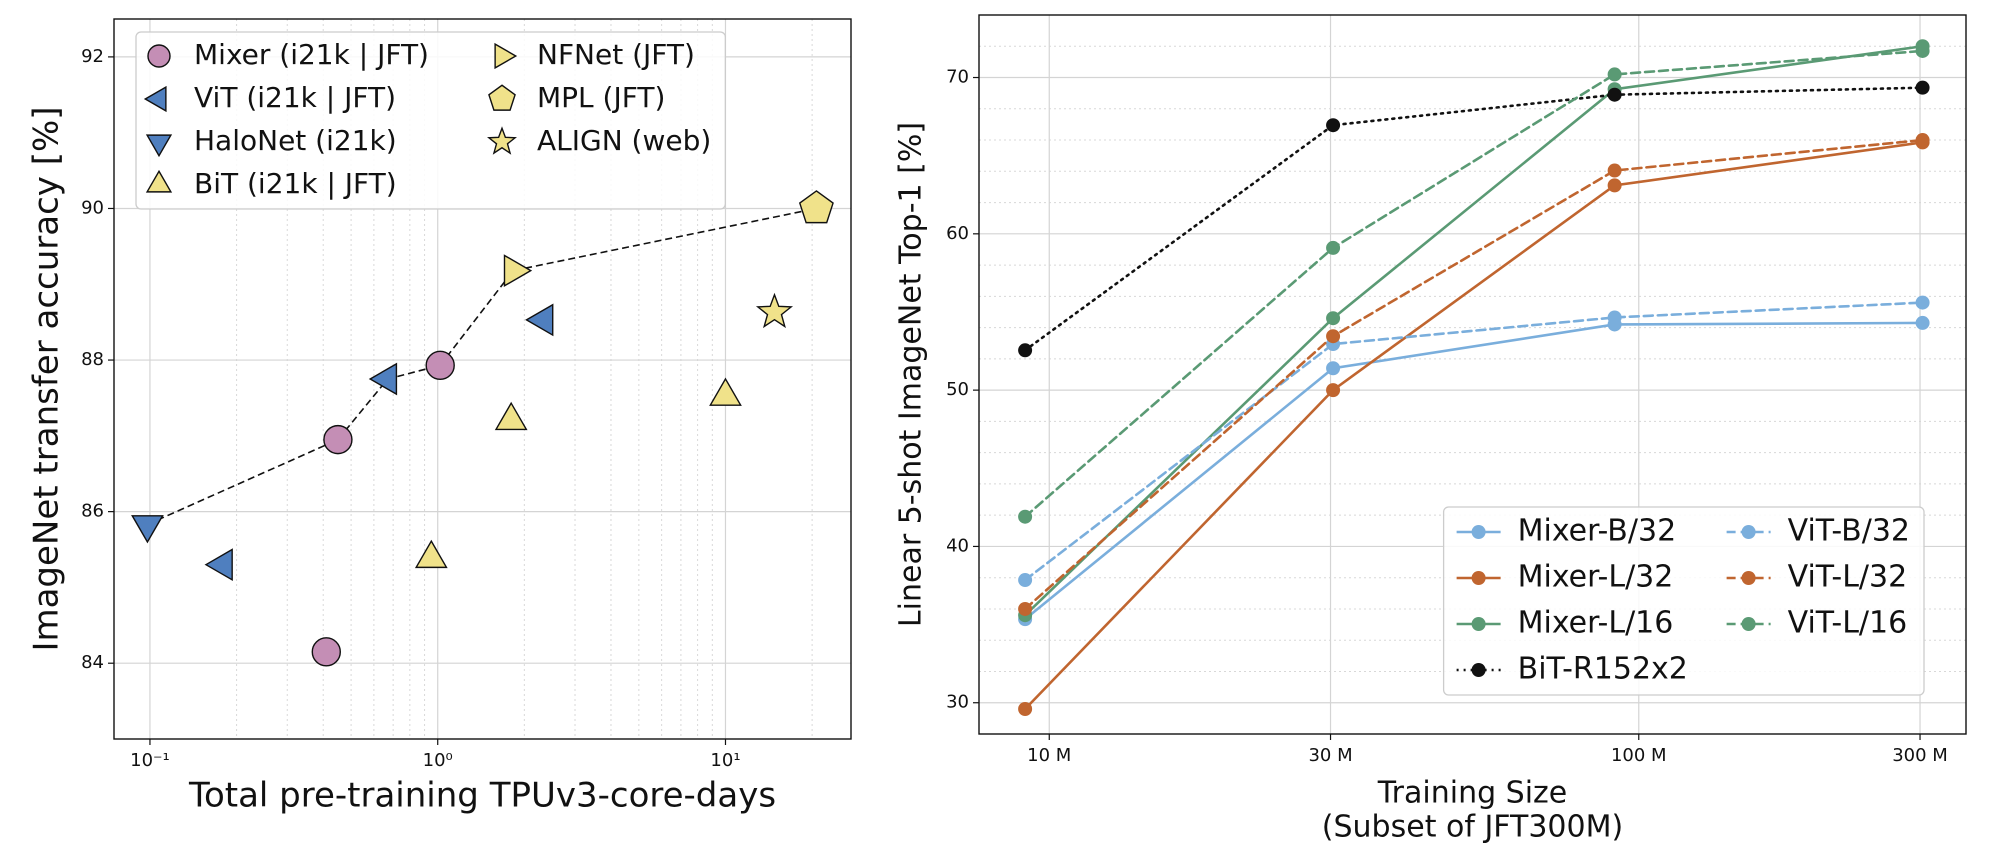 The width and height of the screenshot is (1992, 862). What do you see at coordinates (47, 378) in the screenshot?
I see `y-axis-label: ImageNet transfer accuracy [%]` at bounding box center [47, 378].